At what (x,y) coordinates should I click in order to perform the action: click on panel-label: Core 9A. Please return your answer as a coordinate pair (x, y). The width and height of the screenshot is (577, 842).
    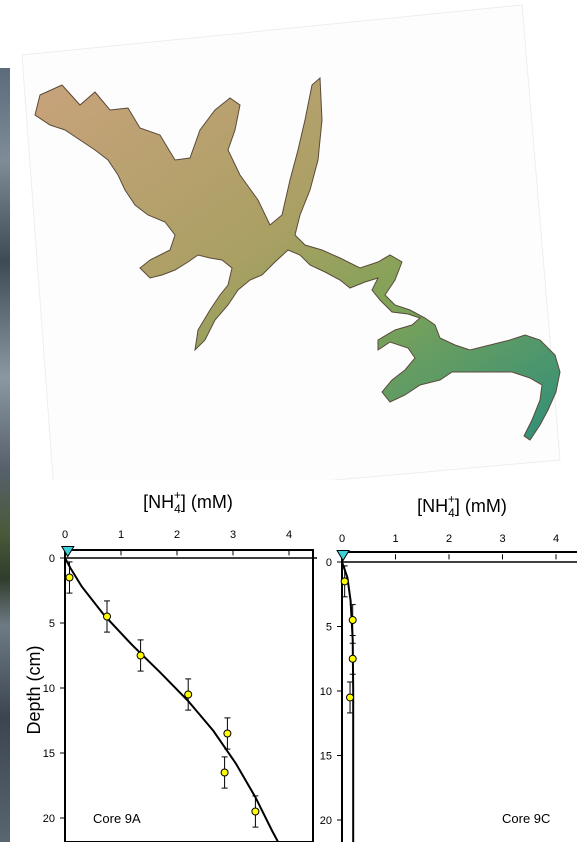
    Looking at the image, I should click on (117, 818).